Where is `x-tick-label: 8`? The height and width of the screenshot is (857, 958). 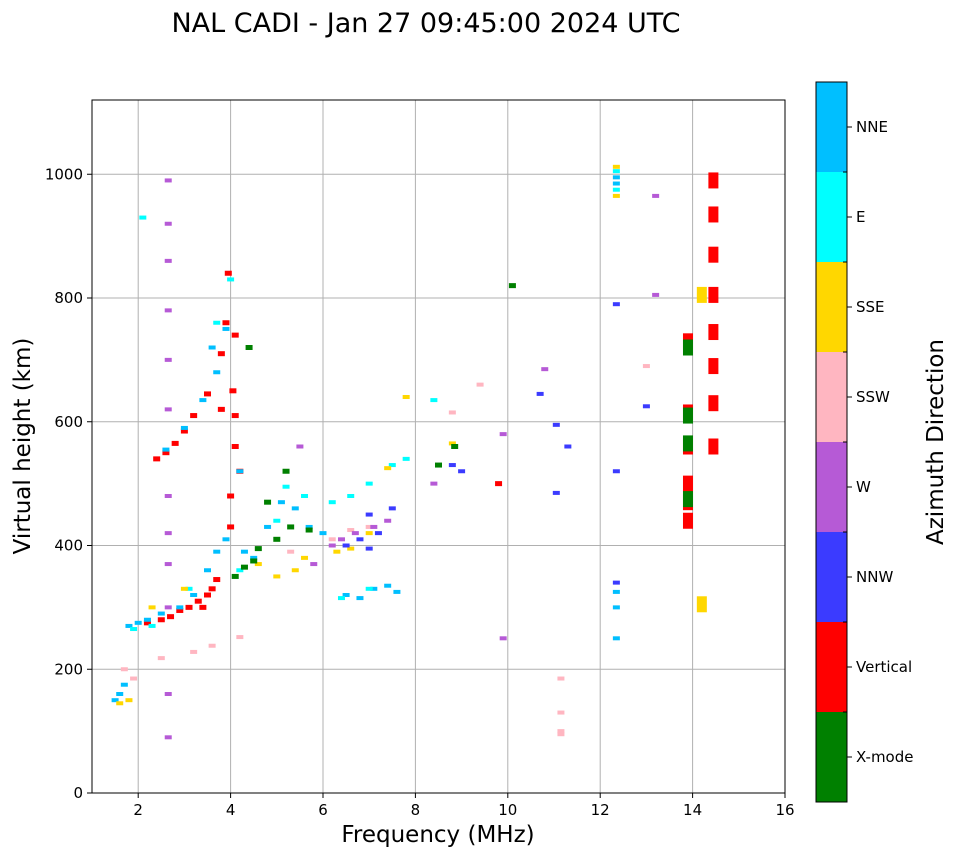
x-tick-label: 8 is located at coordinates (416, 810).